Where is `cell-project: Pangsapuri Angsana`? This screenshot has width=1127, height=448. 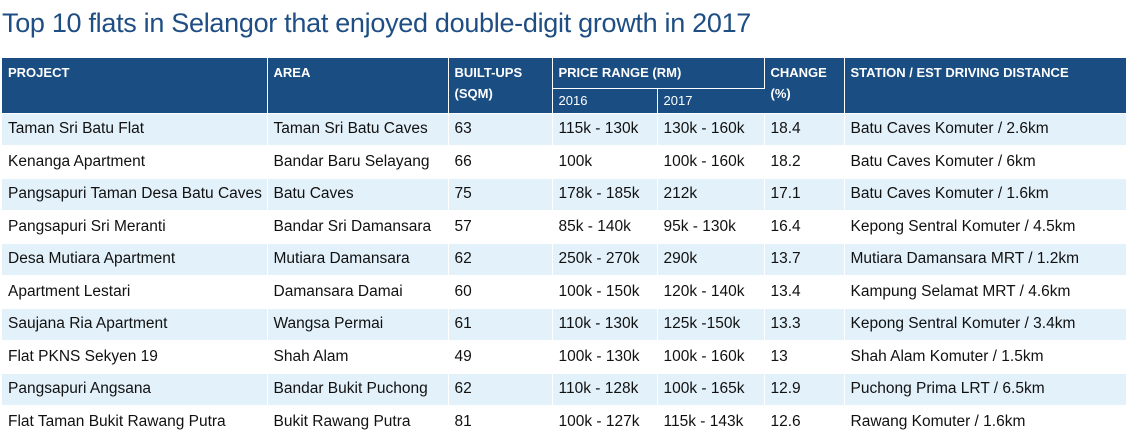 cell-project: Pangsapuri Angsana is located at coordinates (135, 390).